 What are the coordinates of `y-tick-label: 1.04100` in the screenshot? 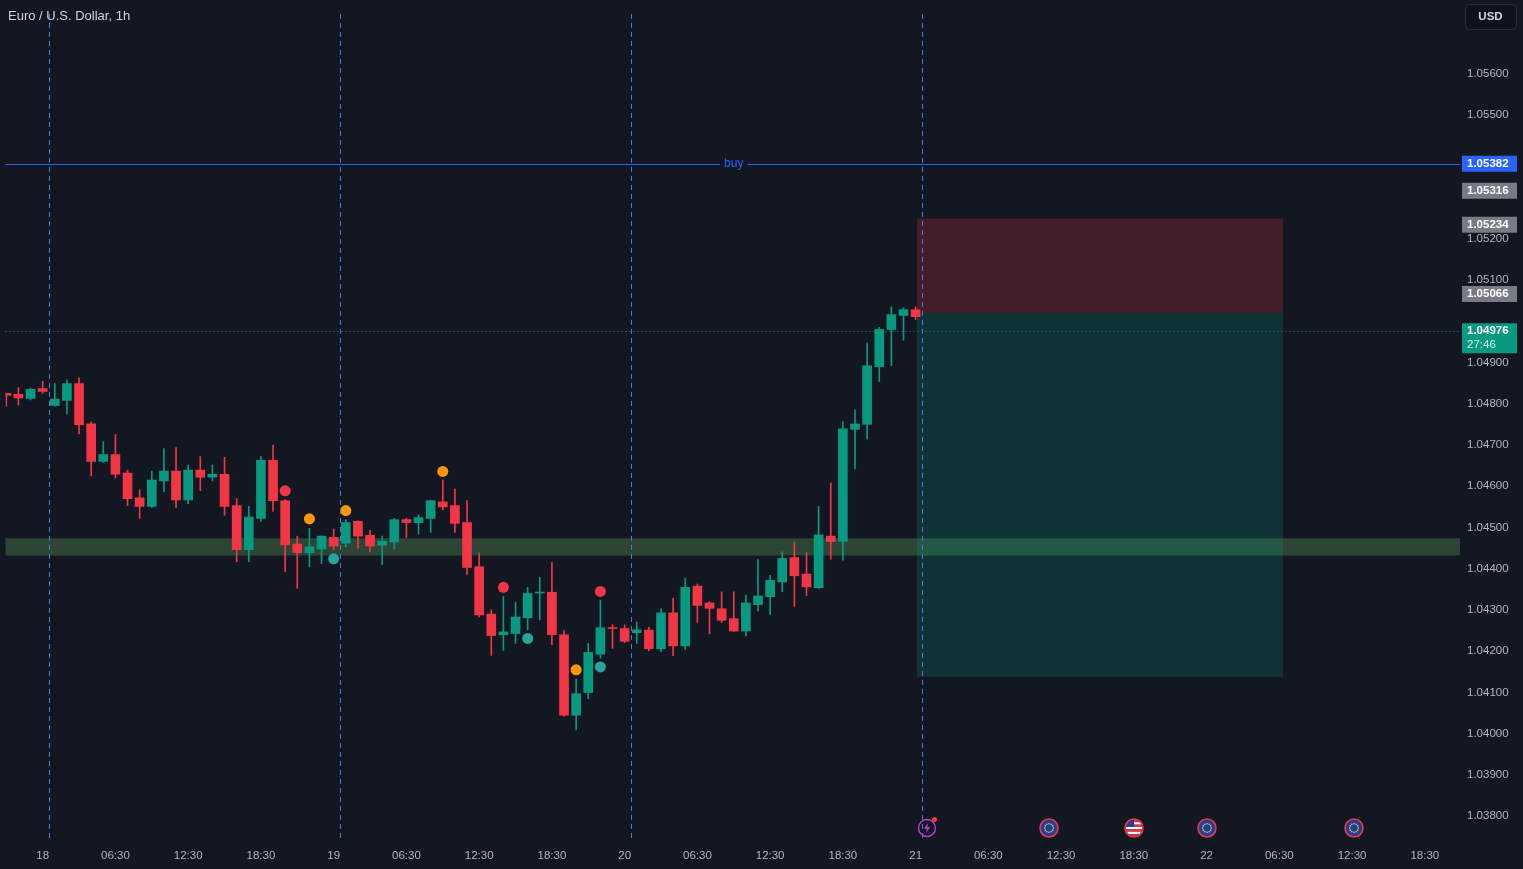 It's located at (1488, 691).